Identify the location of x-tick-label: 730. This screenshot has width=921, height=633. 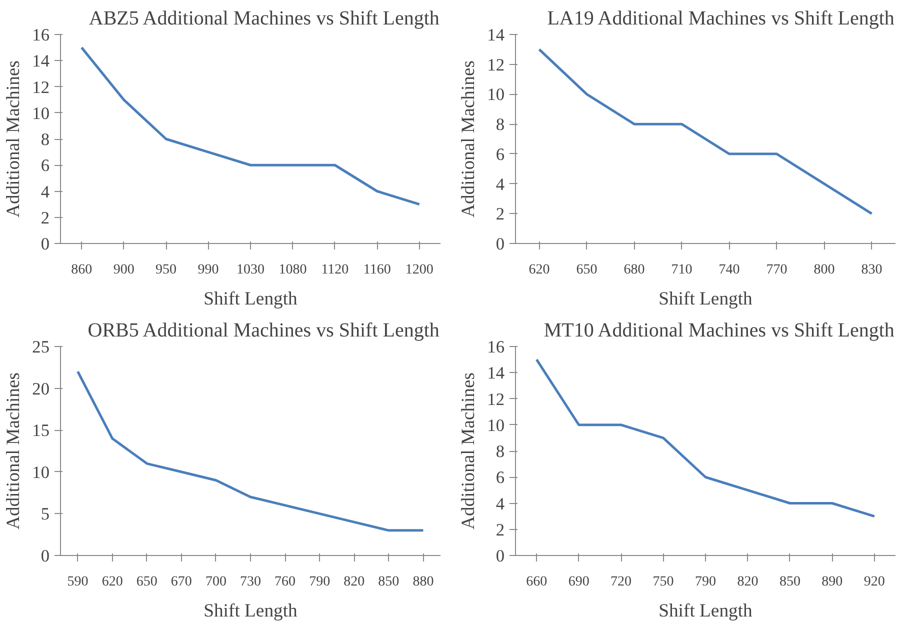
(250, 582).